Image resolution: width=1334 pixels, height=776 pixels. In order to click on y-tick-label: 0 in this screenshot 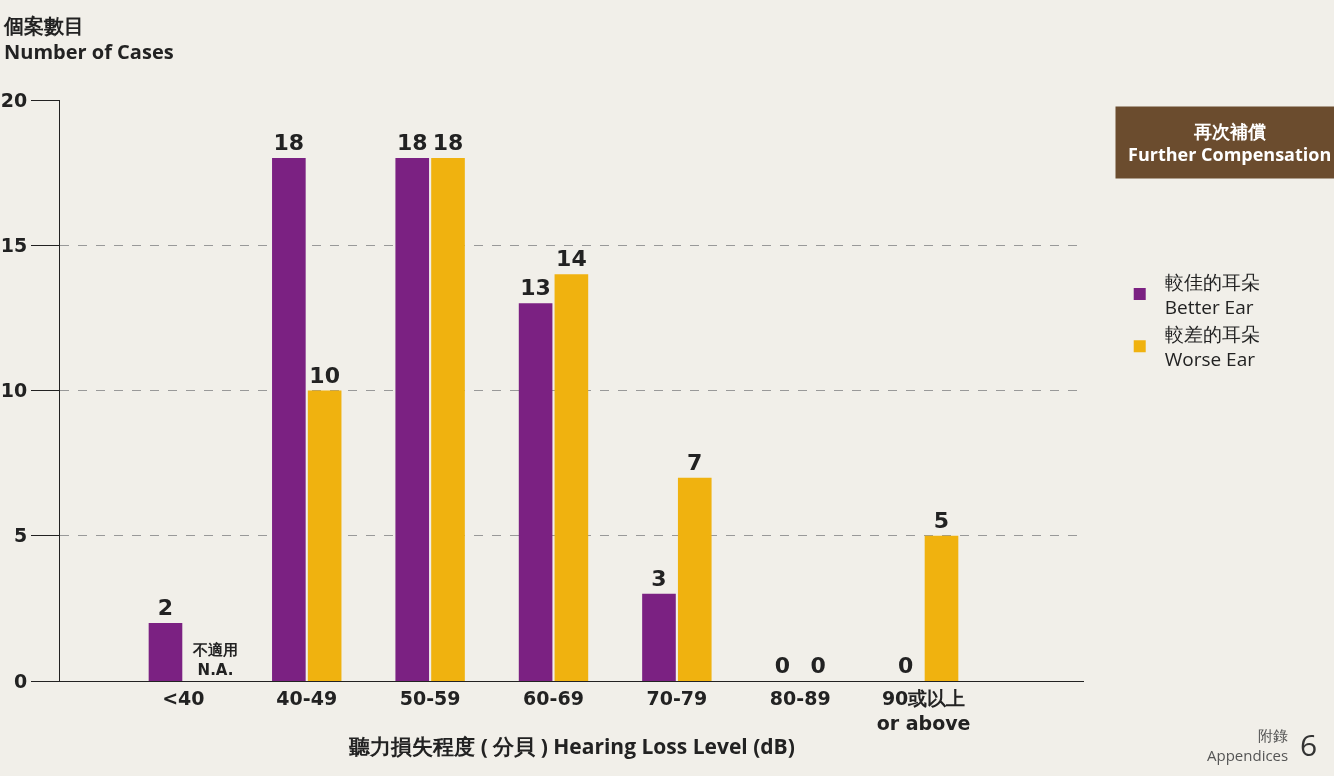, I will do `click(20, 680)`.